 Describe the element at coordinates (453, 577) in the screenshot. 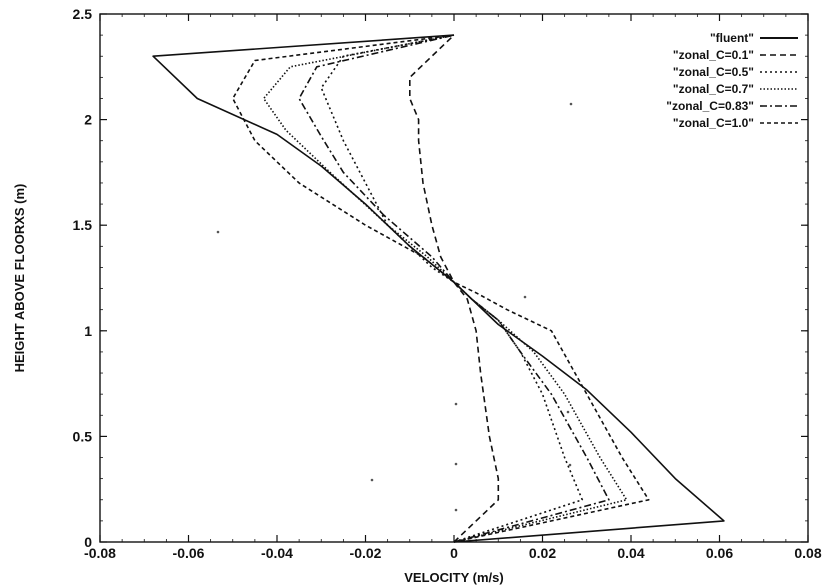

I see `x-axis-title: VELOCITY (m/s)` at that location.